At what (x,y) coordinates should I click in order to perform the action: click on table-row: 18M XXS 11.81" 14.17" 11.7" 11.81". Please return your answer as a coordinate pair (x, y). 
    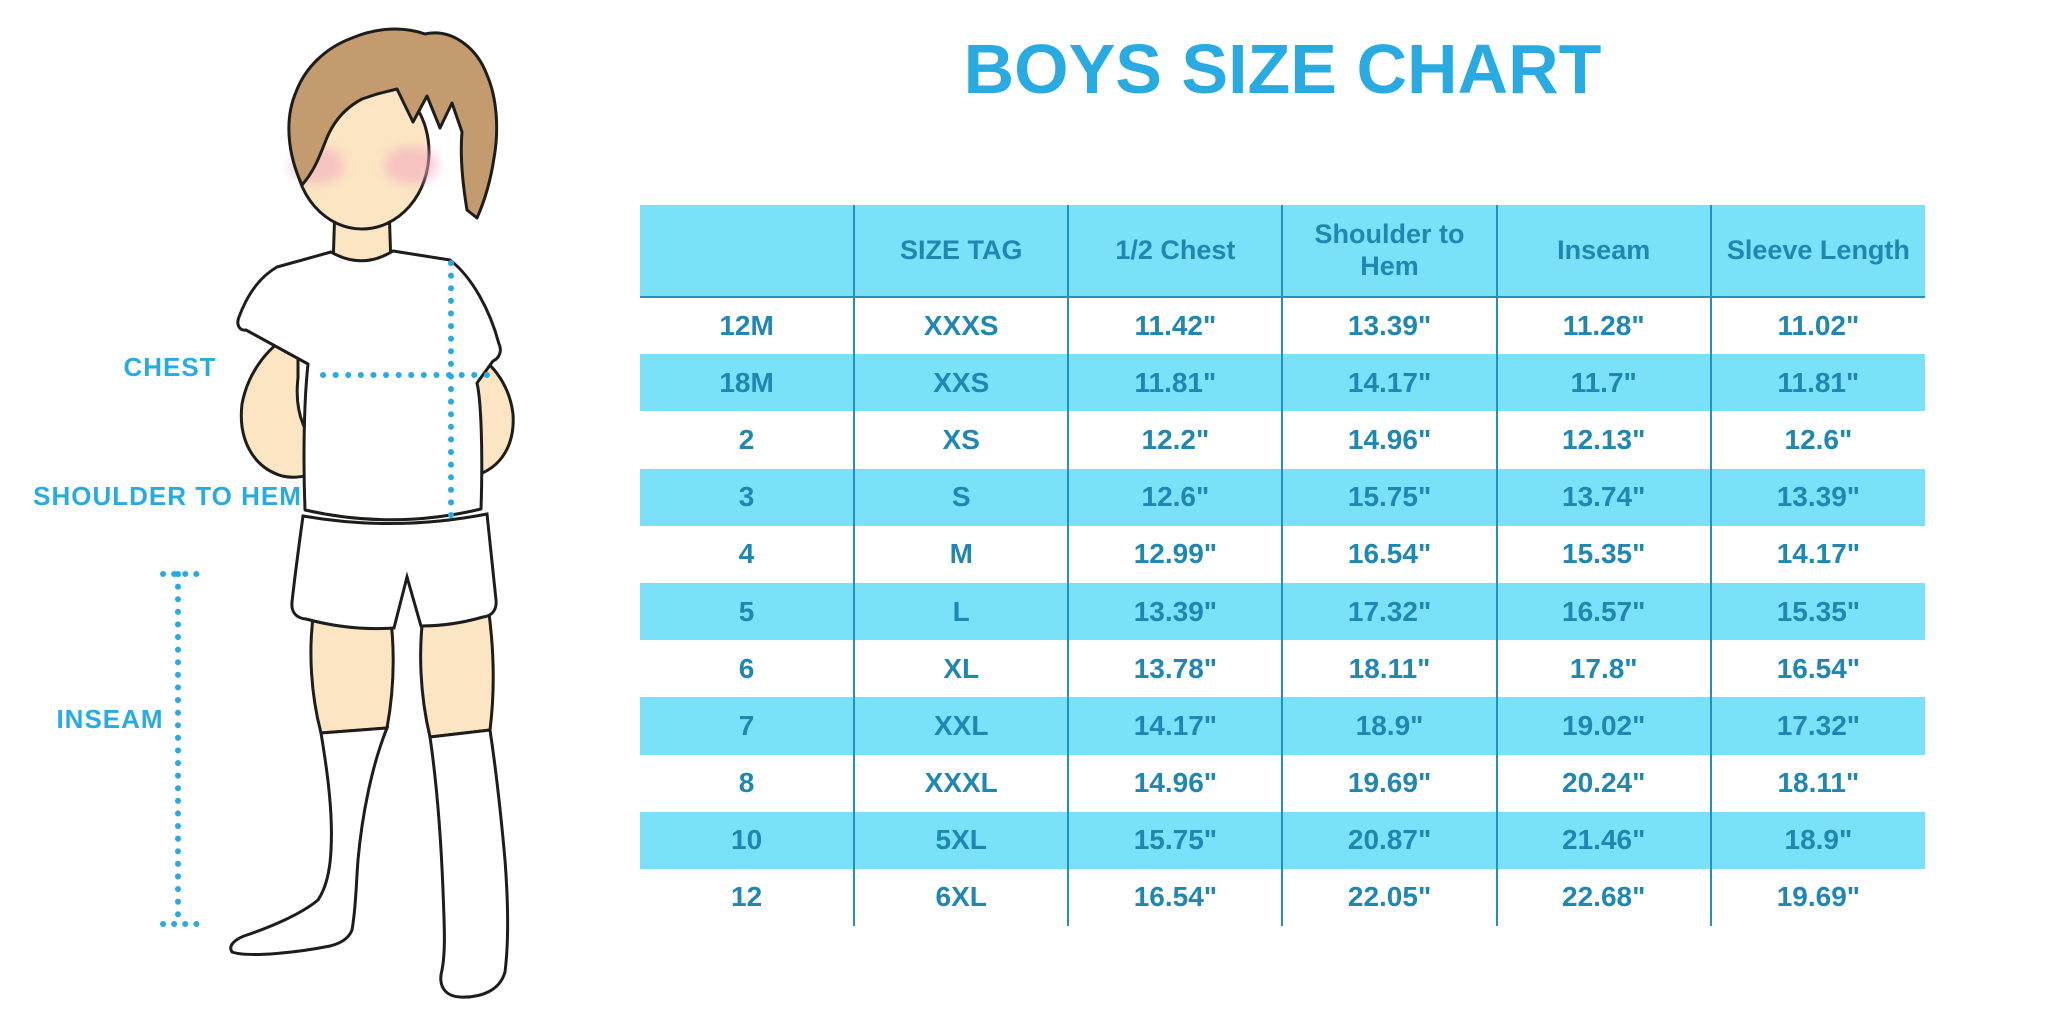
    Looking at the image, I should click on (1282, 383).